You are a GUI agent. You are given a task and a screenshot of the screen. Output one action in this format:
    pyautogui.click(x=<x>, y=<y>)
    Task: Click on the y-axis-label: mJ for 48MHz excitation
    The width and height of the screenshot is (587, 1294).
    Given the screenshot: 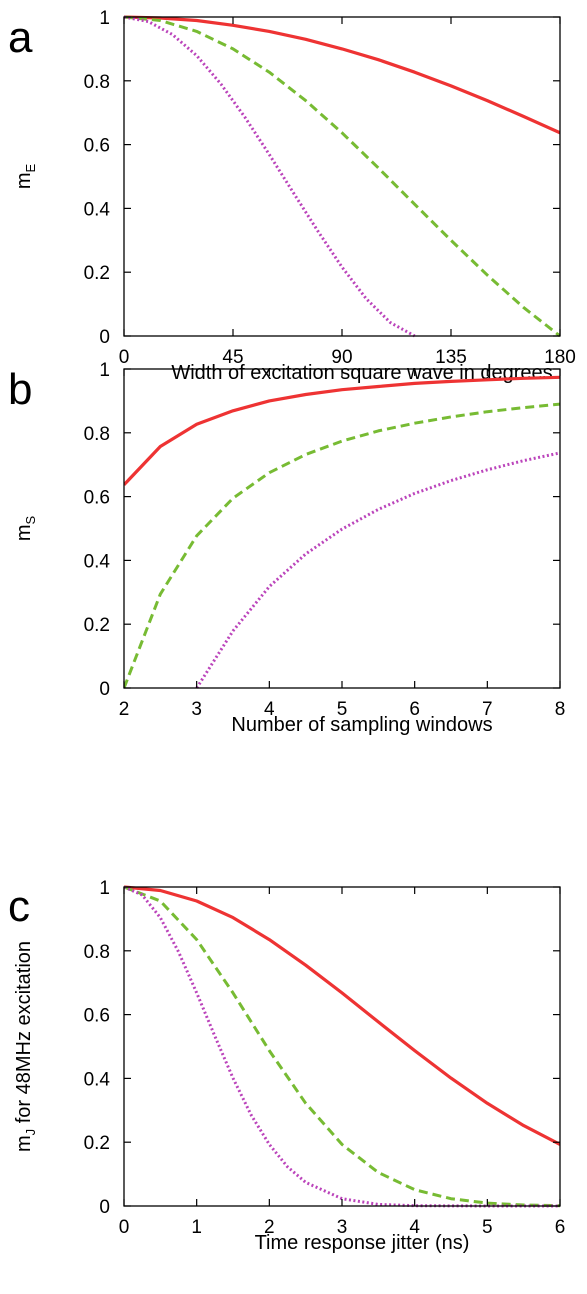 What is the action you would take?
    pyautogui.click(x=25, y=1046)
    